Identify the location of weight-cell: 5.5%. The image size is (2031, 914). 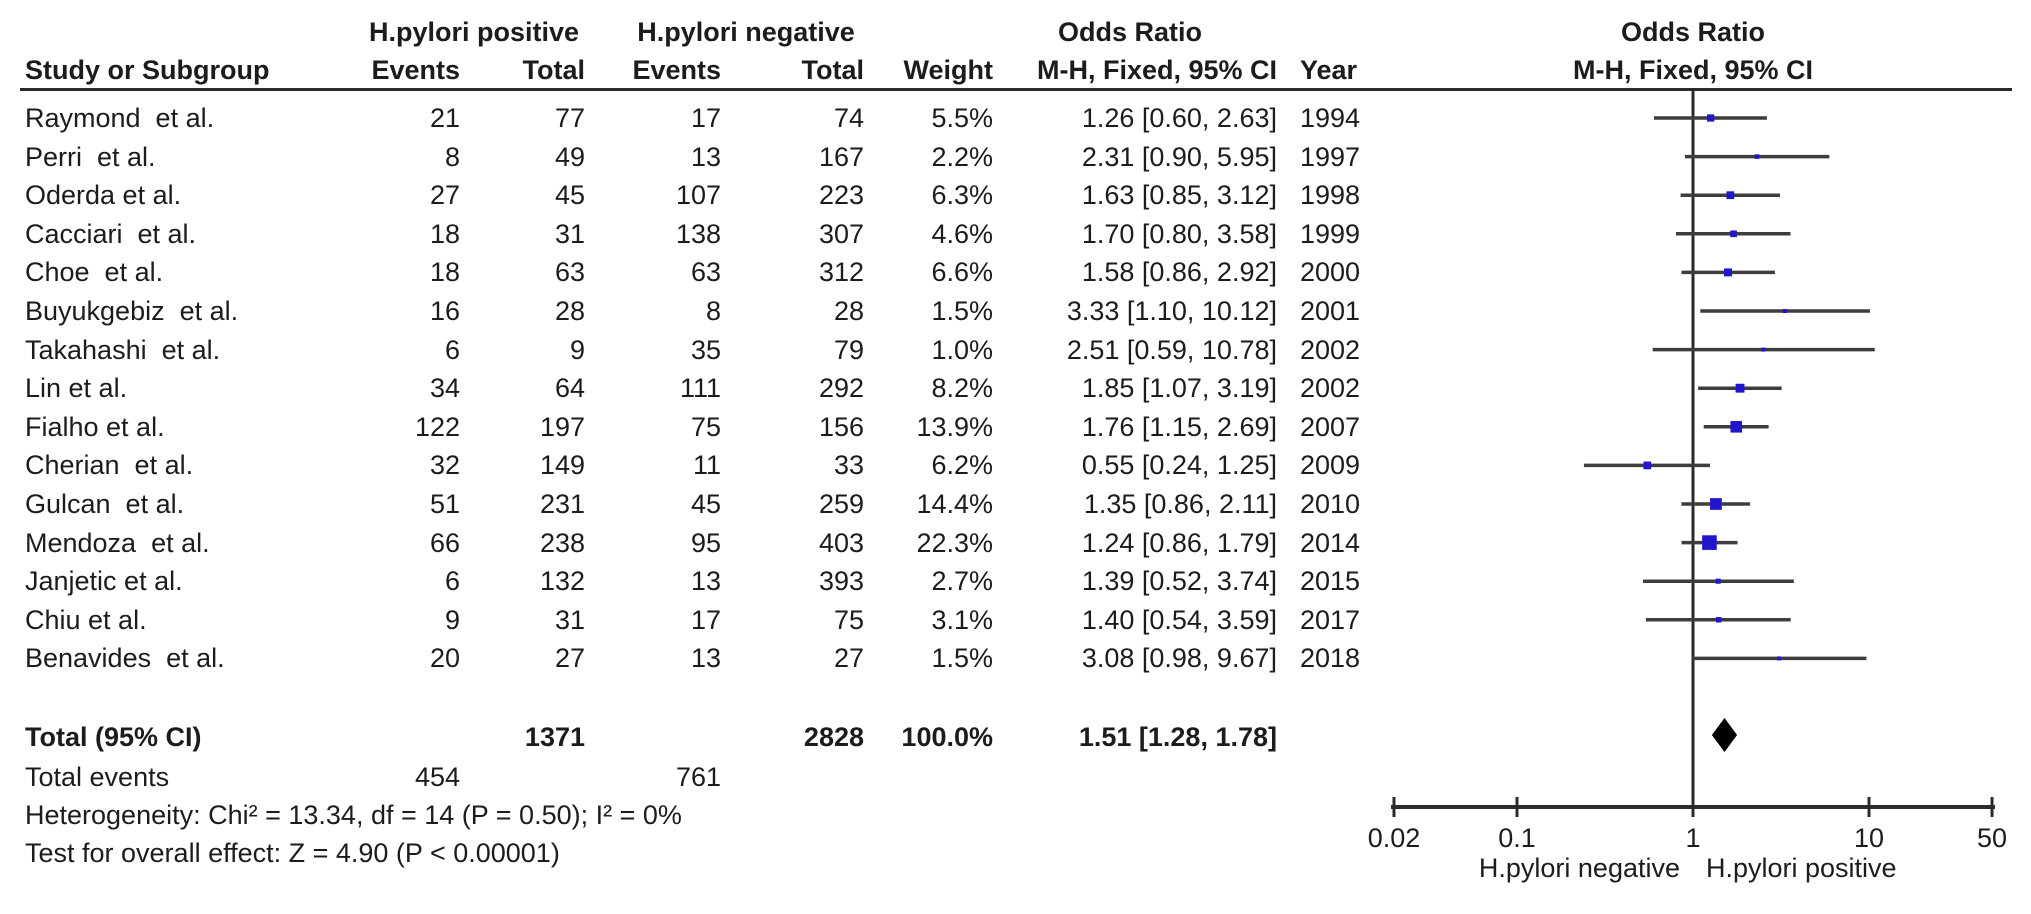
(962, 118).